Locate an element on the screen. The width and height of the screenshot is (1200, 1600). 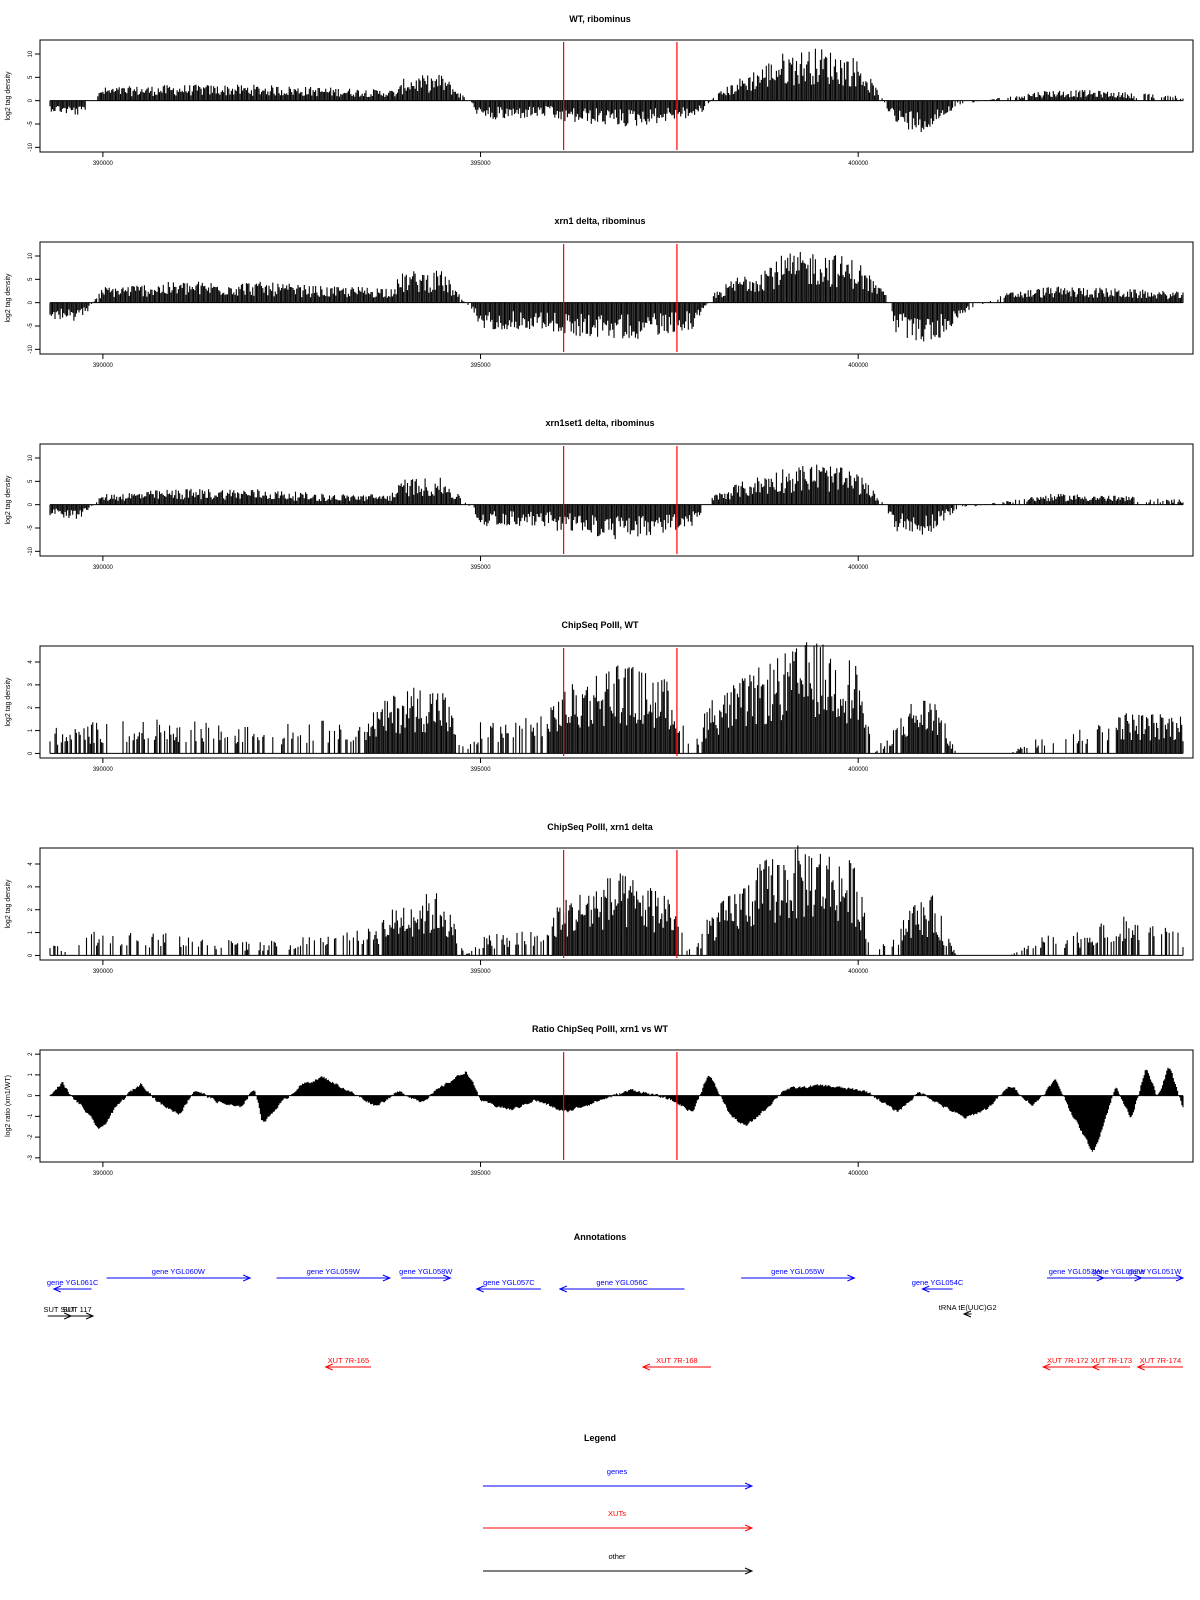
annotation-feature: gene YGL056C is located at coordinates (621, 1285).